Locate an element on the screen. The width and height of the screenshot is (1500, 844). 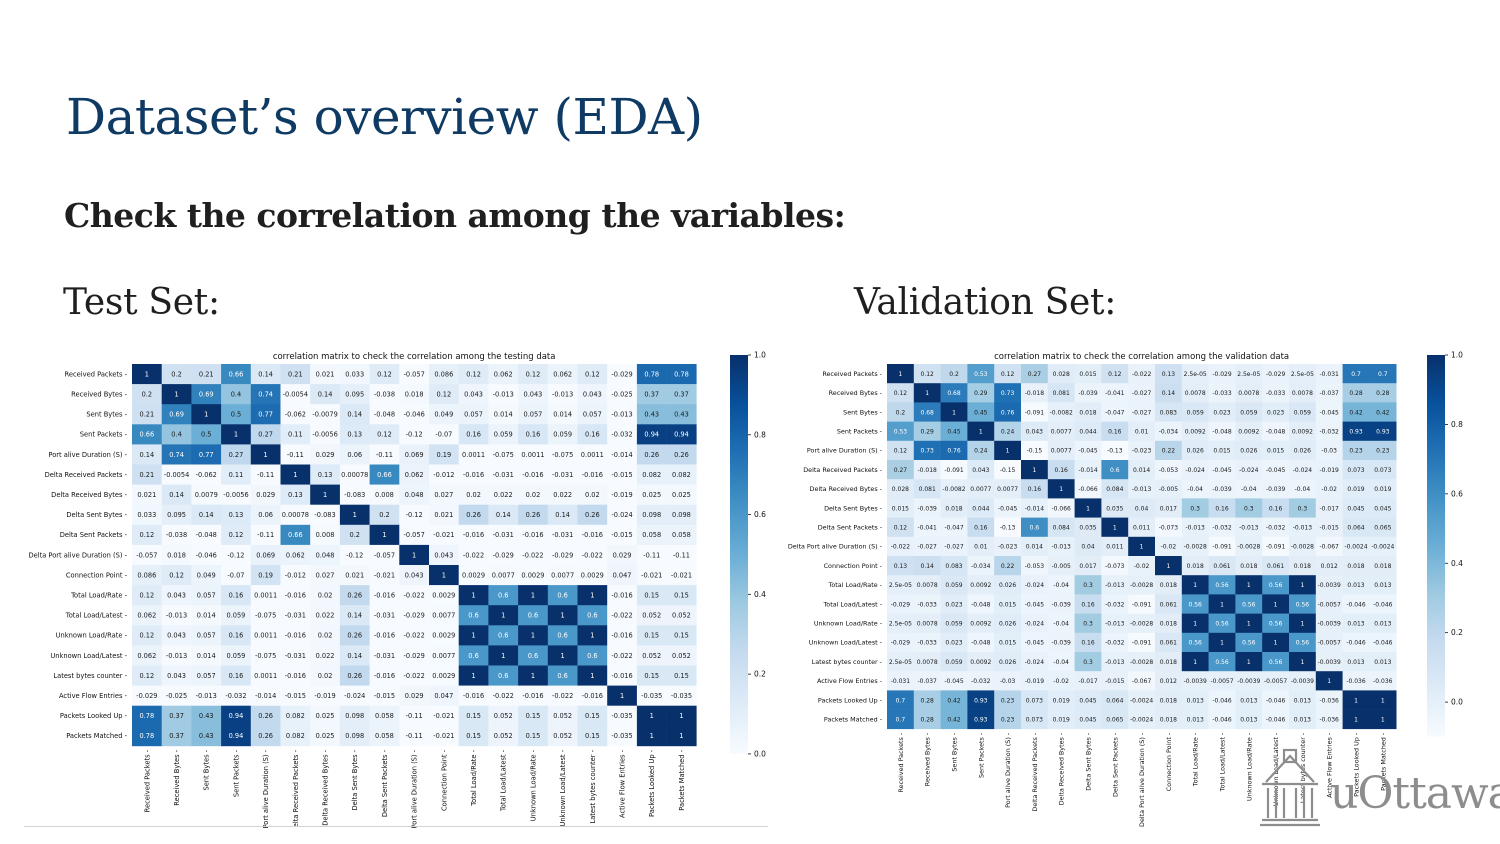
heatmap-cell-value: -0.021 is located at coordinates (681, 575).